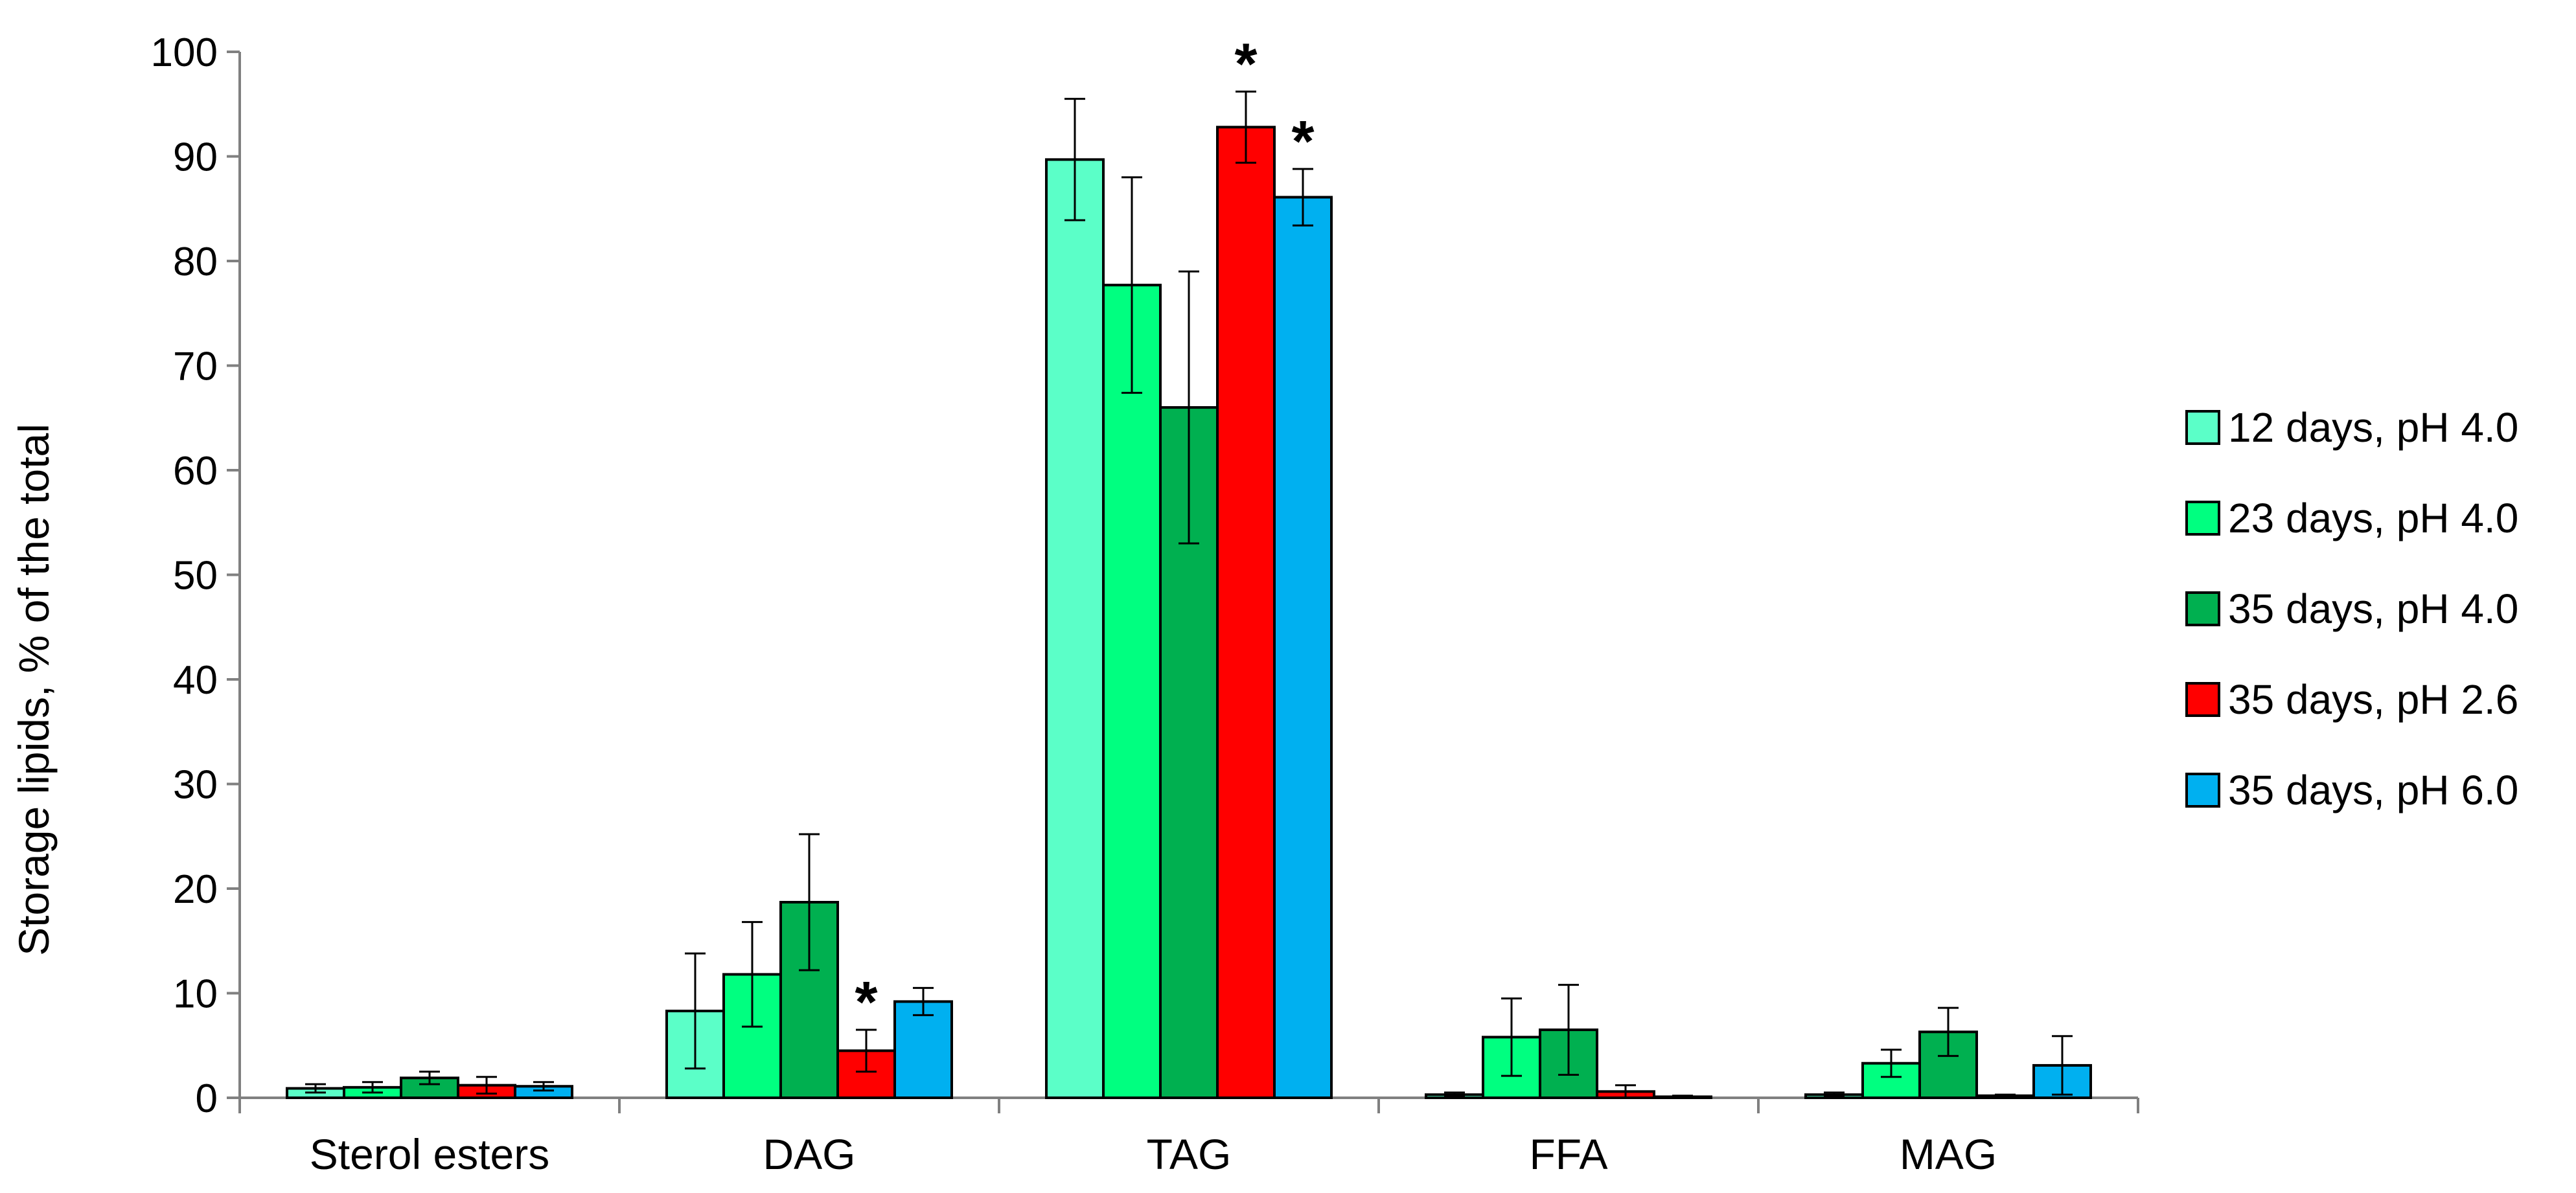 This screenshot has height=1193, width=2576. I want to click on category-label: Sterol esters, so click(429, 1154).